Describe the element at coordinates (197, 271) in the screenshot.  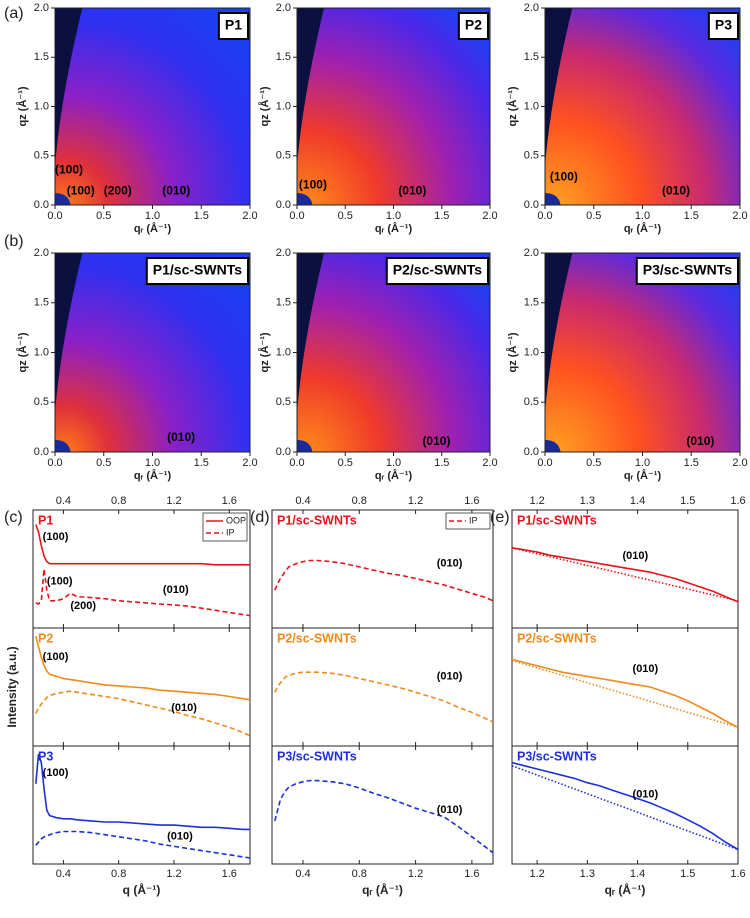
I see `sample-label: P1/sc-SWNTs` at that location.